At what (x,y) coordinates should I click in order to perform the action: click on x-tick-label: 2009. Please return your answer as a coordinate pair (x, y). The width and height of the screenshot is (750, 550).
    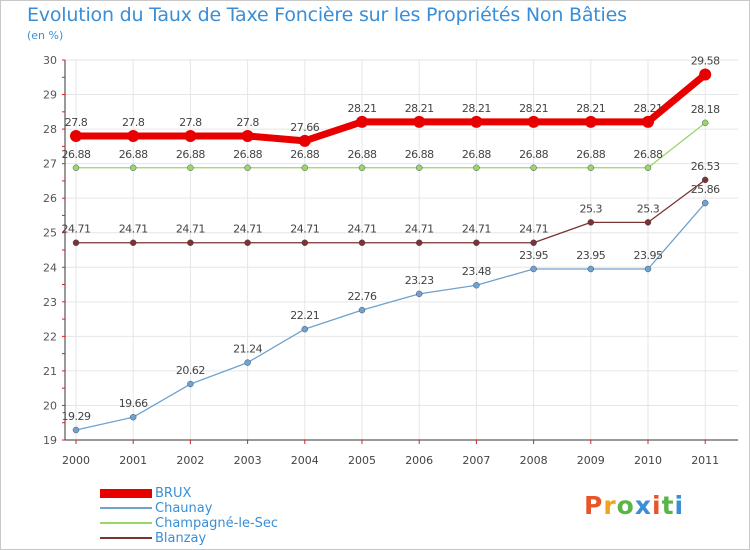
    Looking at the image, I should click on (591, 460).